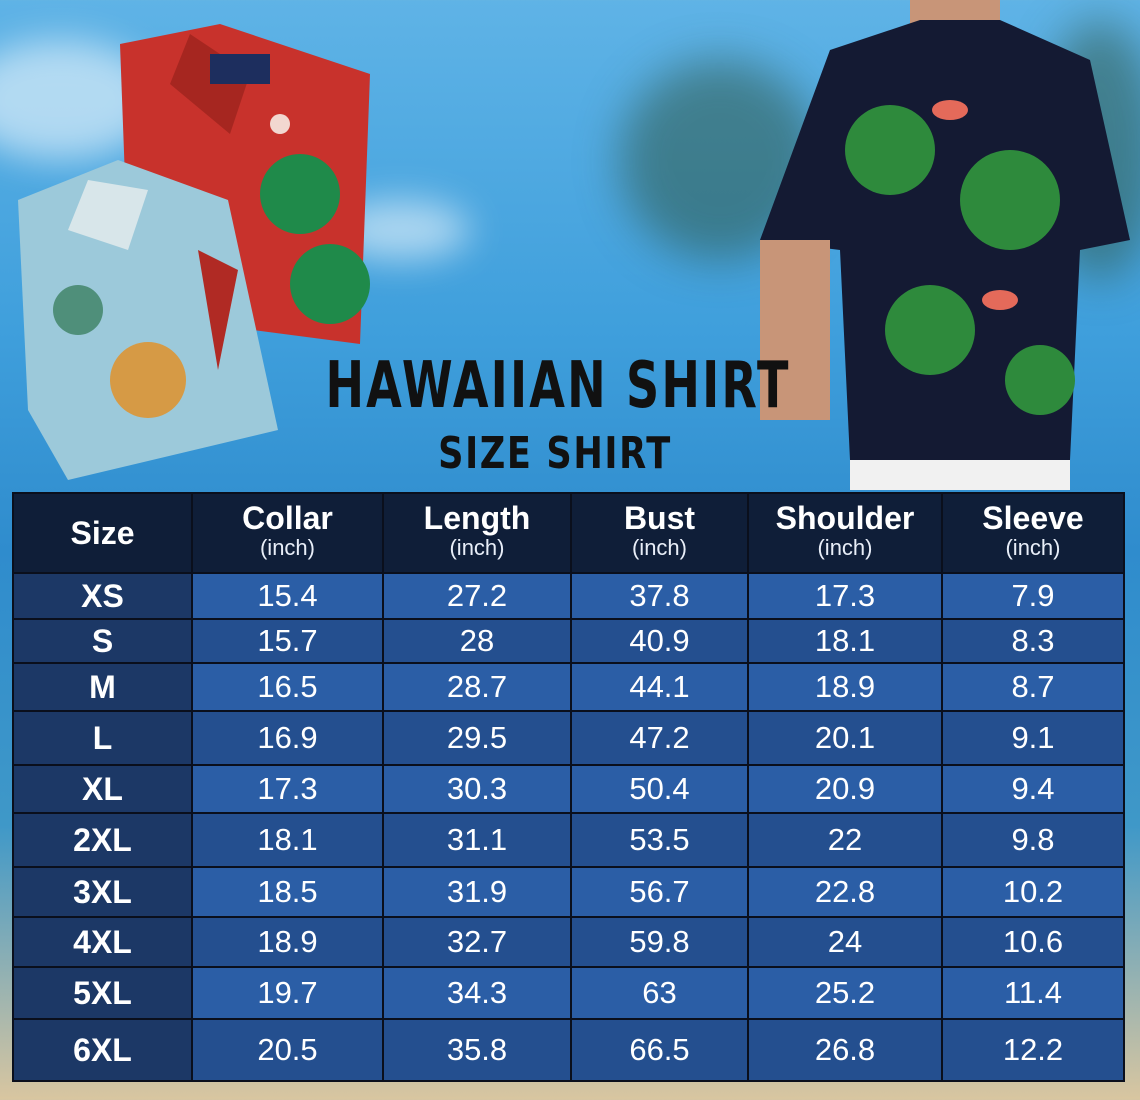 This screenshot has height=1100, width=1140. What do you see at coordinates (1033, 840) in the screenshot?
I see `cell-sleeve: 9.8` at bounding box center [1033, 840].